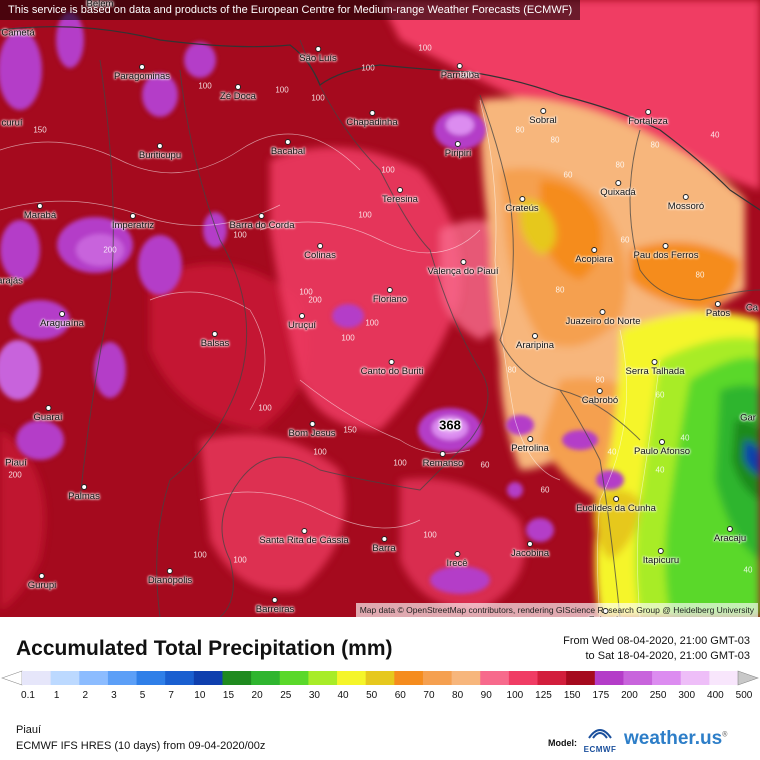  What do you see at coordinates (662, 451) in the screenshot?
I see `city-name: Paulo Afonso` at bounding box center [662, 451].